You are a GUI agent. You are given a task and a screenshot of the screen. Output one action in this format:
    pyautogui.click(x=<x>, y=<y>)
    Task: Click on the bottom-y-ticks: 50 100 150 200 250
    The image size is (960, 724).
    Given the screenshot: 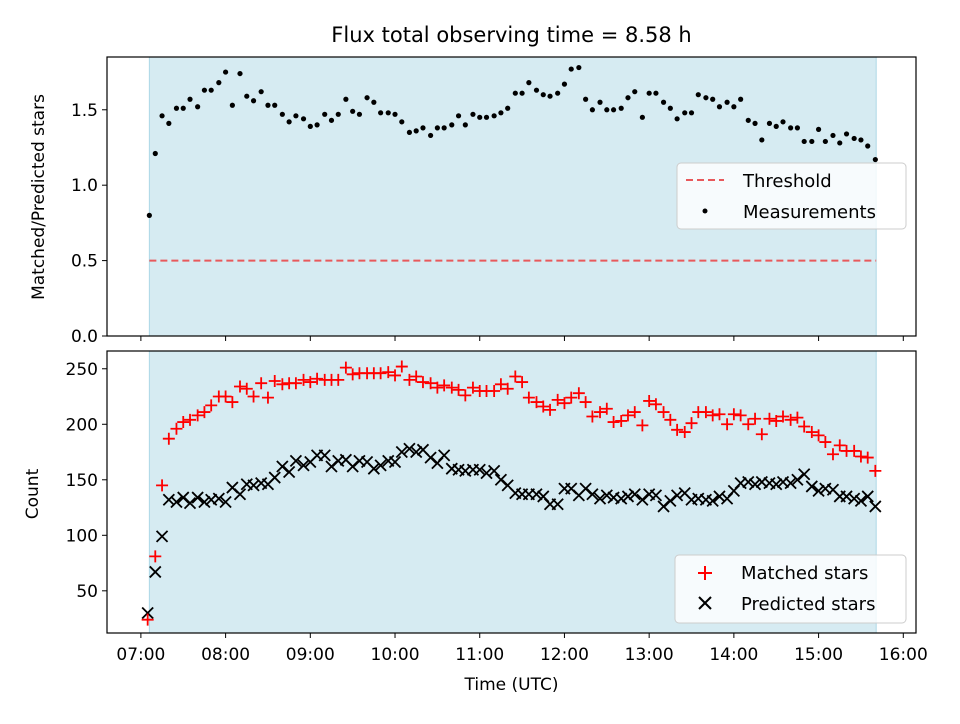 What is the action you would take?
    pyautogui.click(x=86, y=481)
    